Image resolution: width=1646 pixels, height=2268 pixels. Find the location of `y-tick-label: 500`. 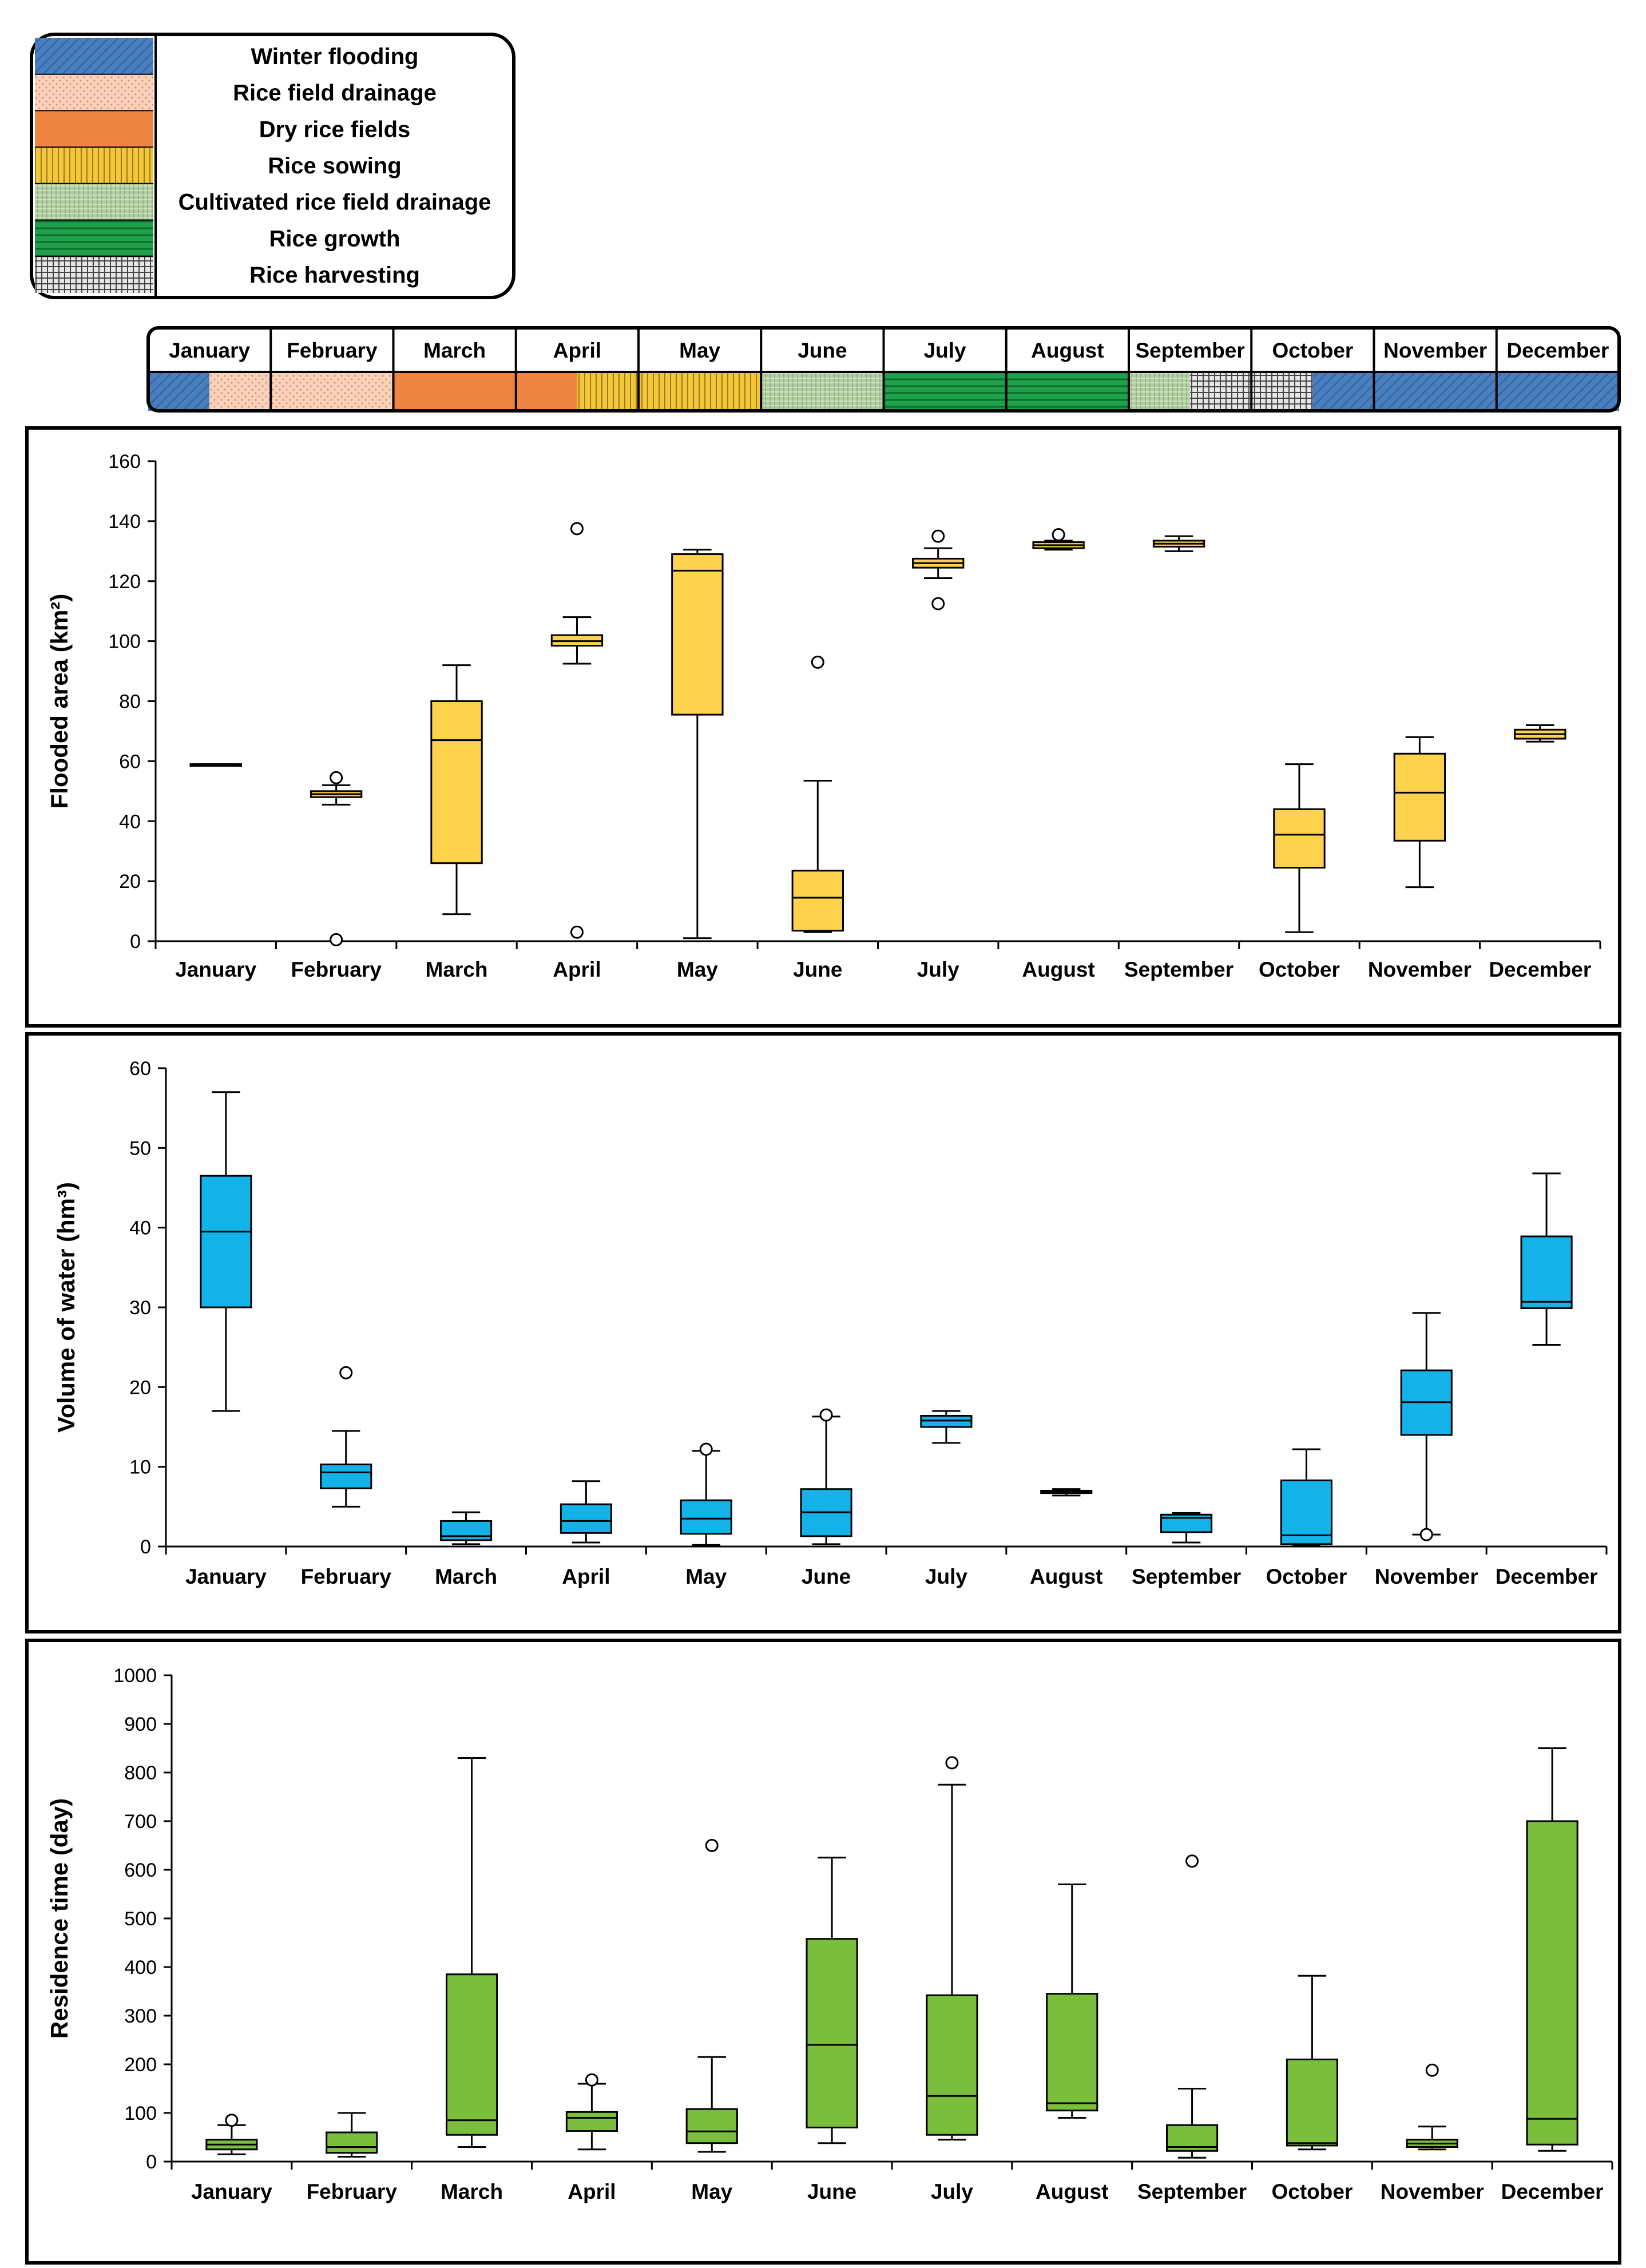

y-tick-label: 500 is located at coordinates (140, 1919).